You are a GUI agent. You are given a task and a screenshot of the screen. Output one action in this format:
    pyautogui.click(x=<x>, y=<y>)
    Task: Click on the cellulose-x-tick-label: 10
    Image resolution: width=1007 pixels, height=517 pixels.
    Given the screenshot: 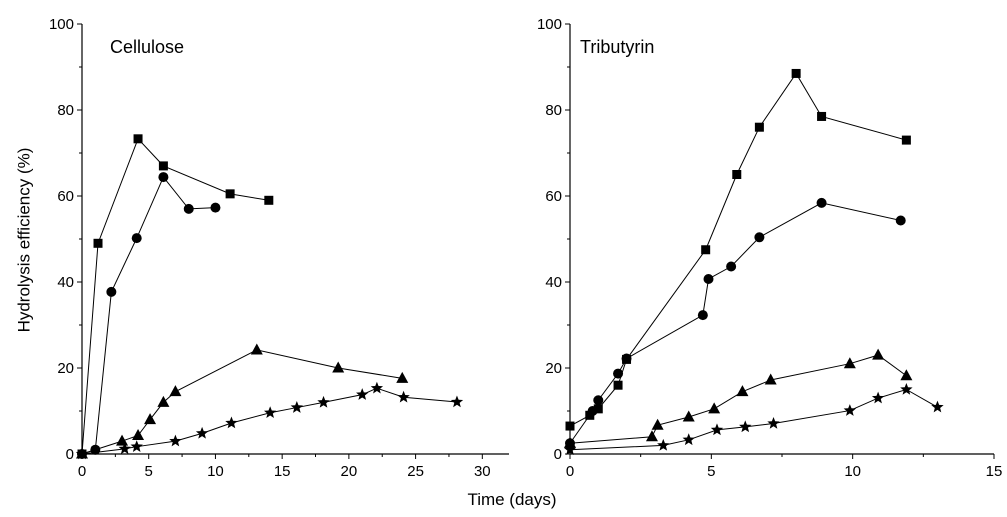 What is the action you would take?
    pyautogui.click(x=215, y=471)
    